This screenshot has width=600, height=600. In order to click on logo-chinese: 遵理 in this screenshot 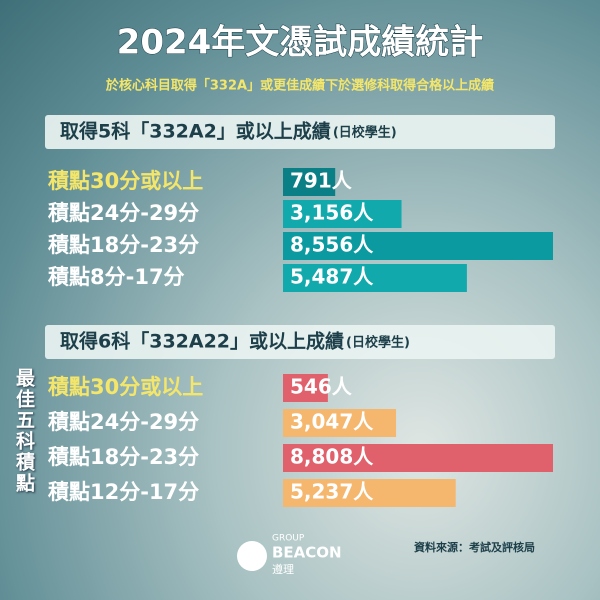, I will do `click(283, 569)`.